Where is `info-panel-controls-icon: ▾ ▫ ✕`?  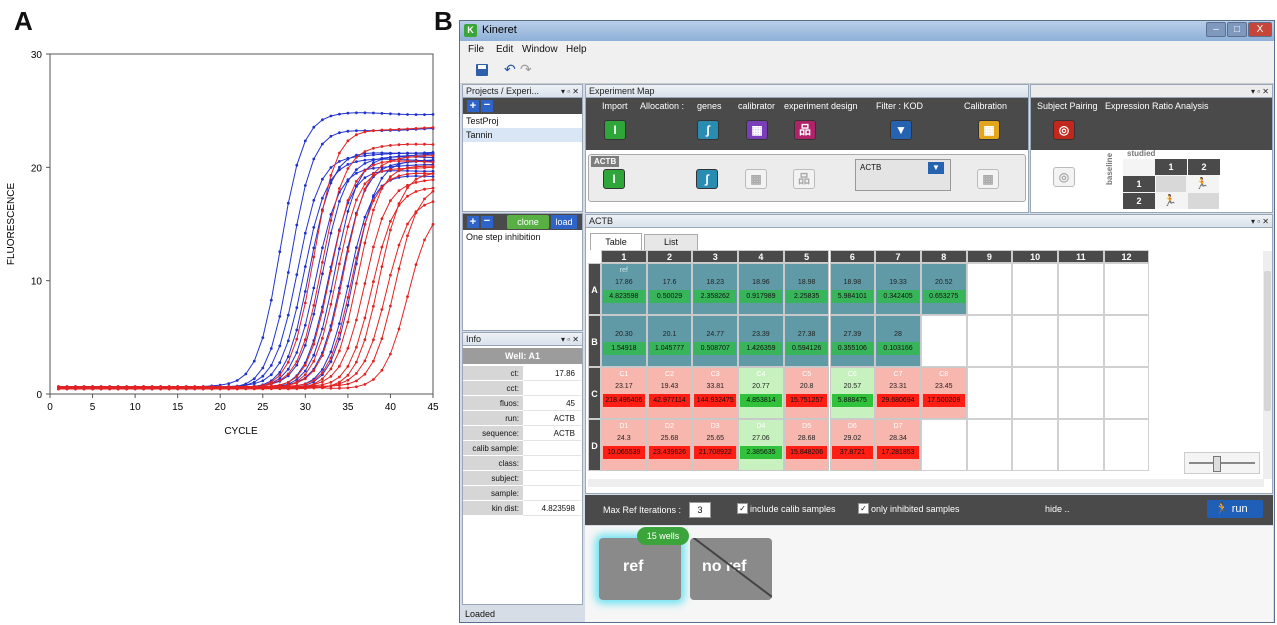 info-panel-controls-icon: ▾ ▫ ✕ is located at coordinates (570, 339).